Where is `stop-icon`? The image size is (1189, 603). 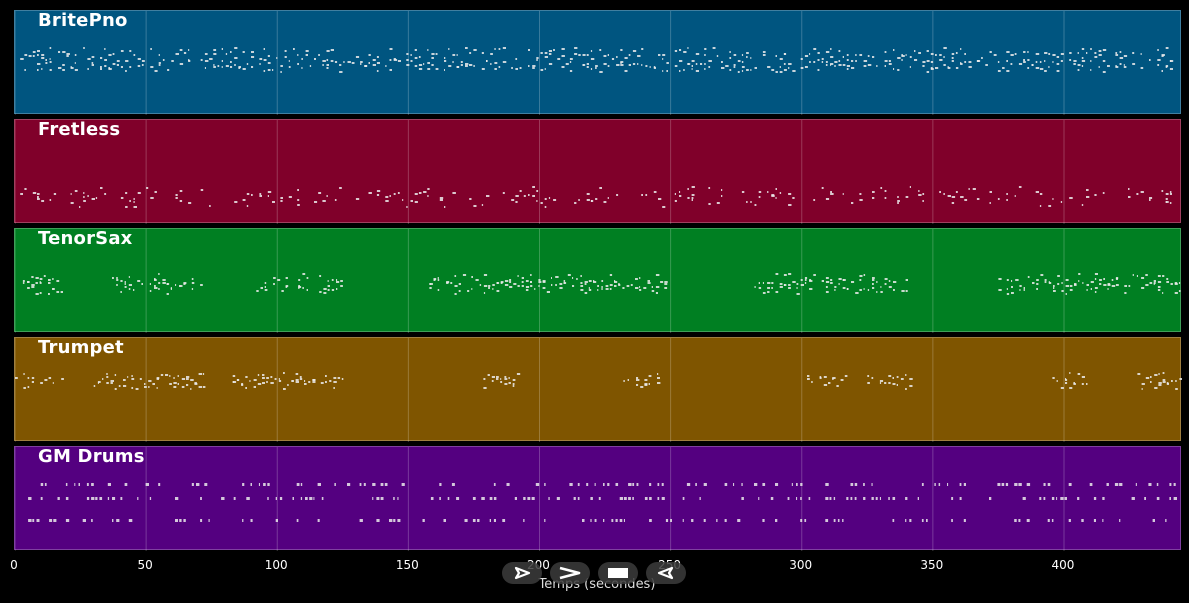
stop-icon is located at coordinates (618, 573).